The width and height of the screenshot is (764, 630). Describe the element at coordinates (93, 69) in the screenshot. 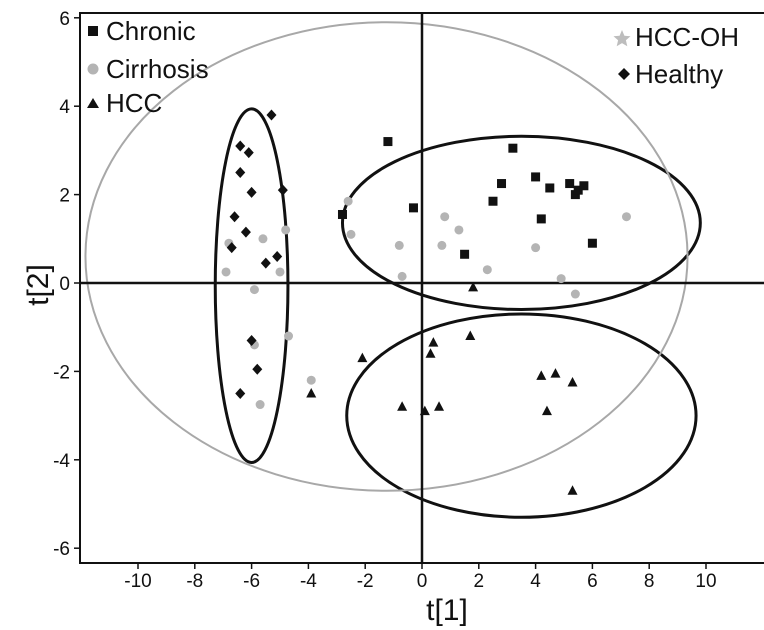

I see `legend-marker-cirrhosis` at that location.